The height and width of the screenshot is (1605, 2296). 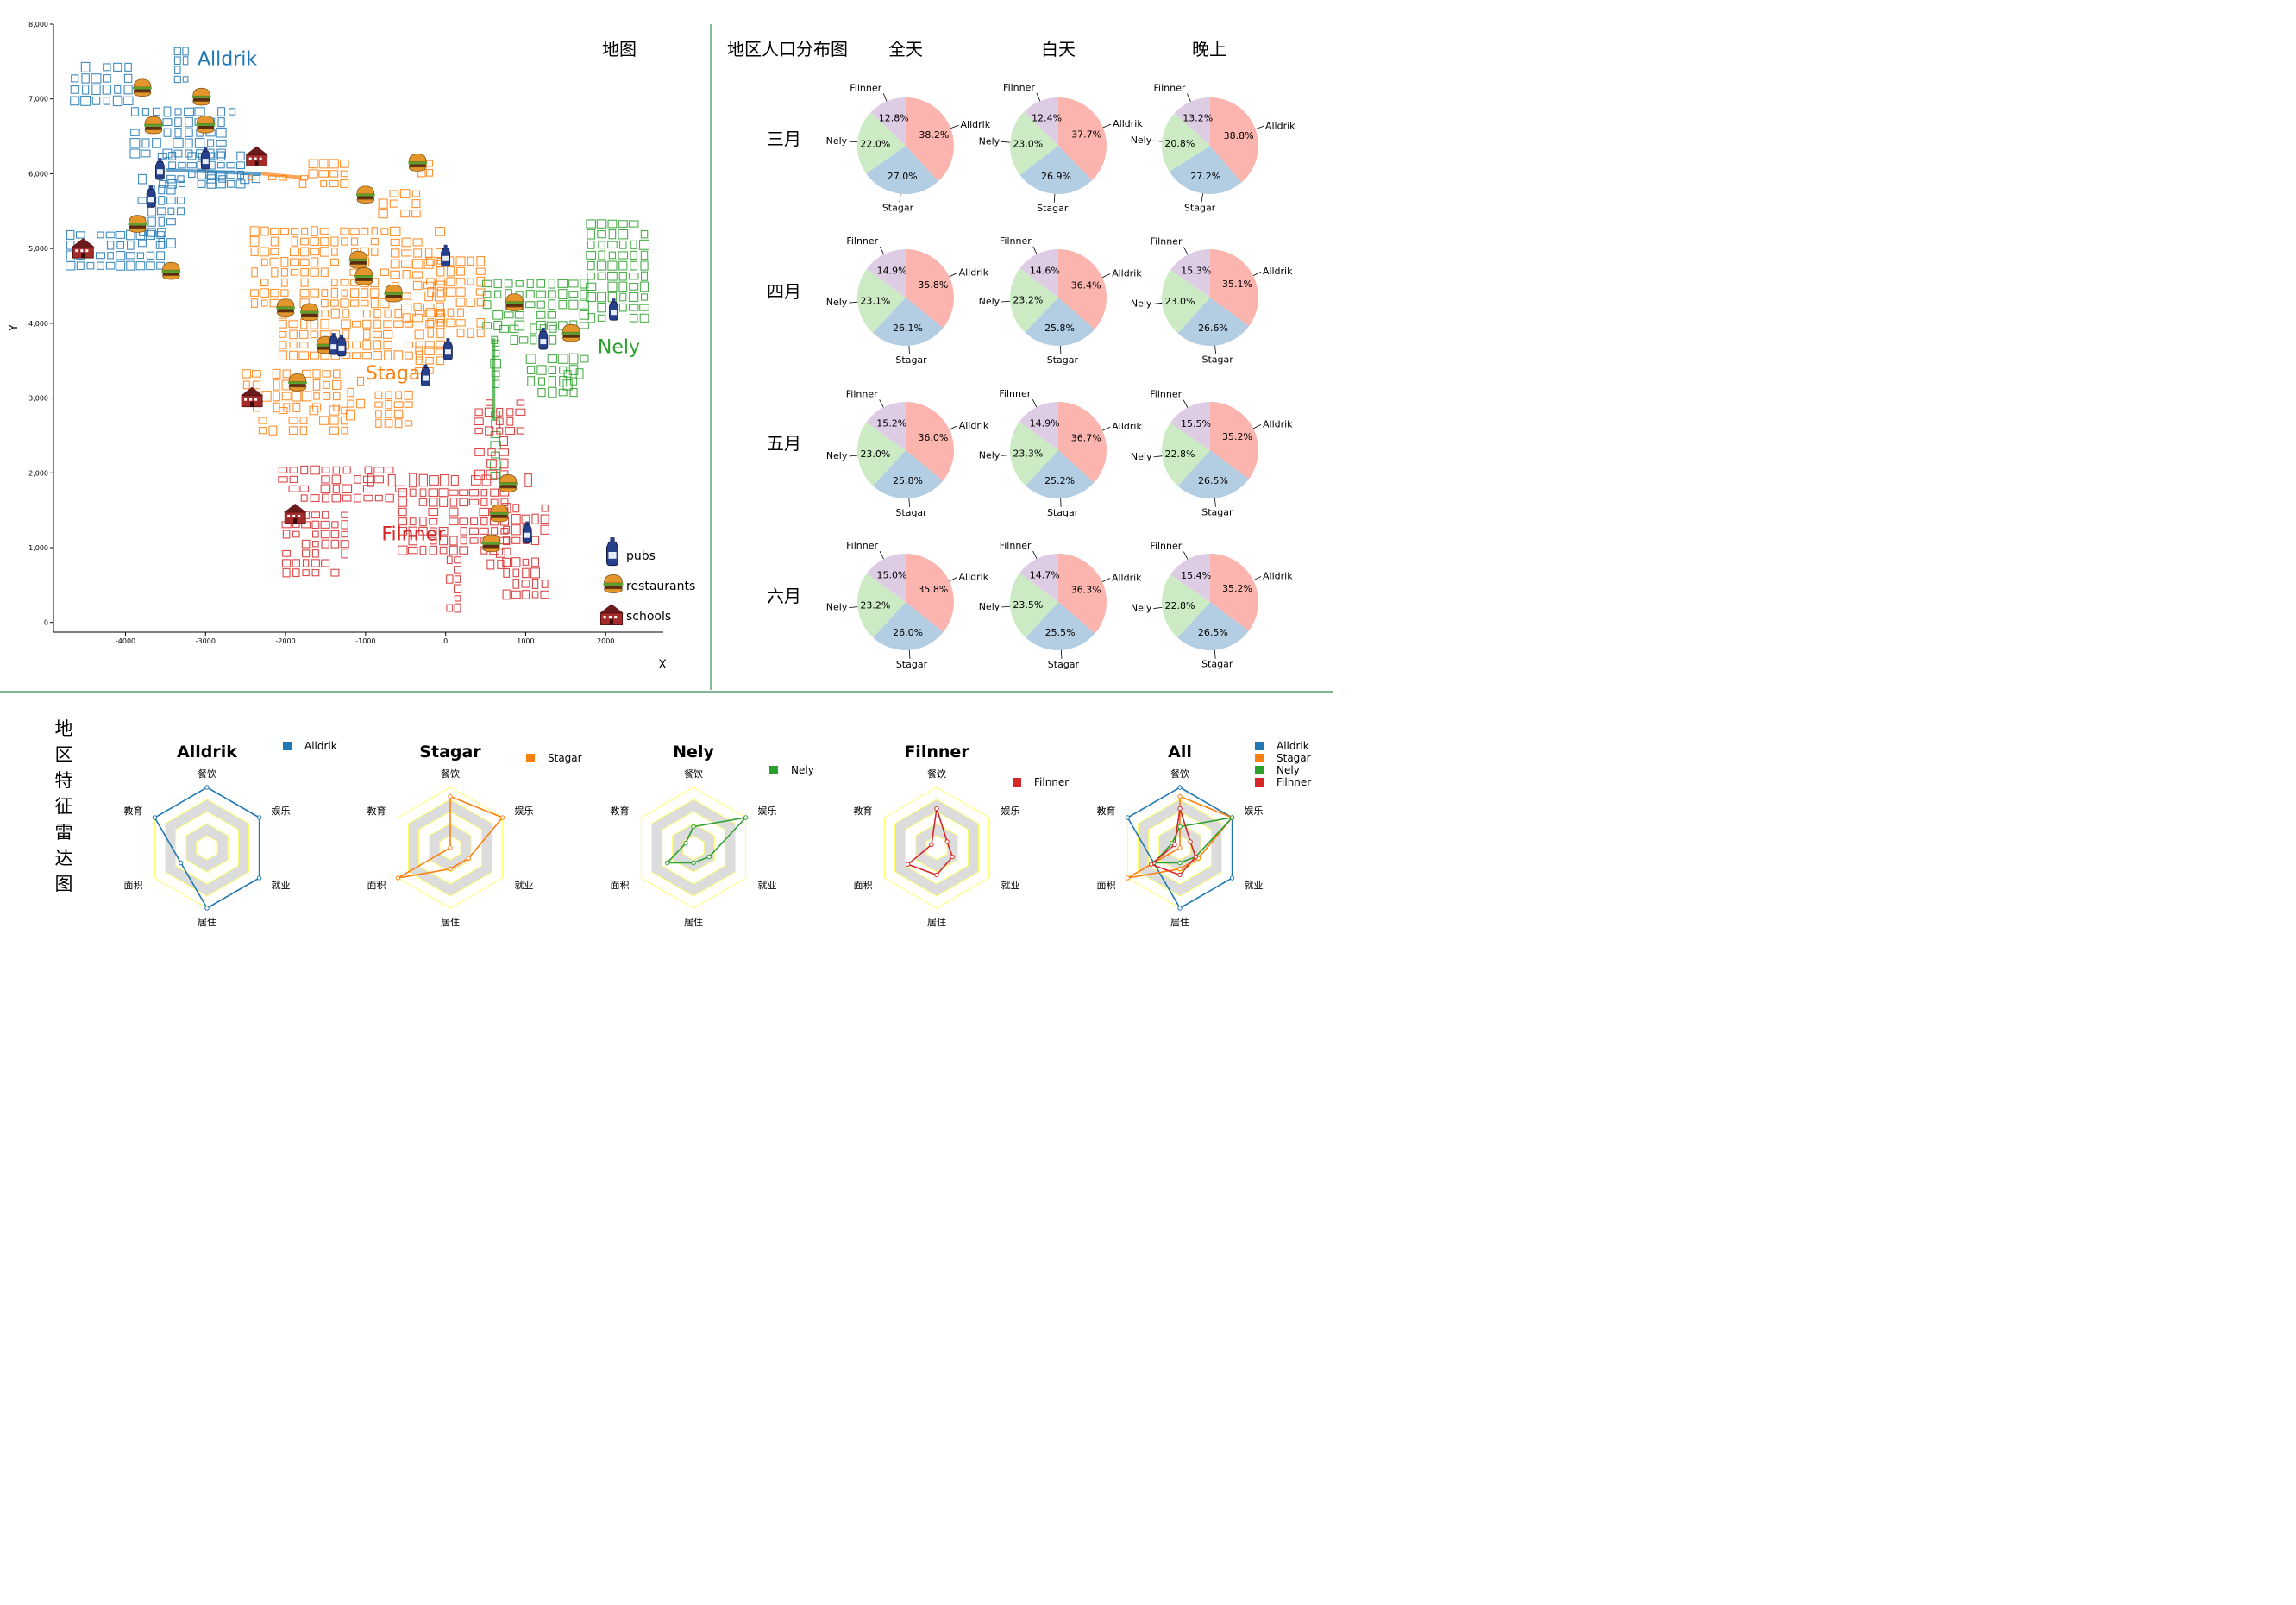 What do you see at coordinates (1056, 176) in the screenshot?
I see `pie-value-label: 26.9%` at bounding box center [1056, 176].